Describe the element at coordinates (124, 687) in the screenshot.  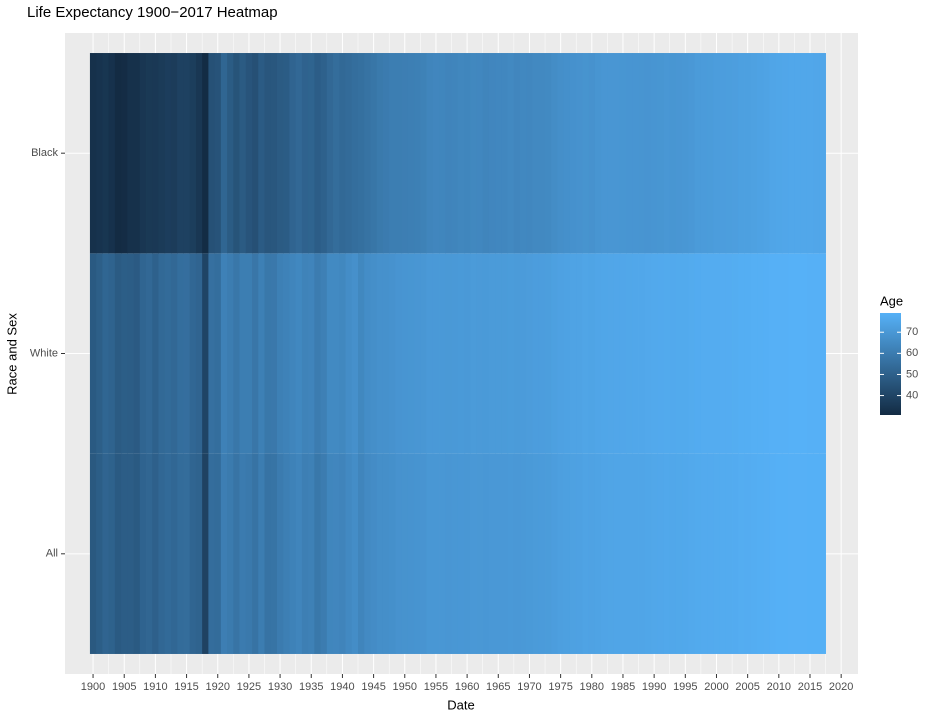
I see `x-tick-label: 1905` at that location.